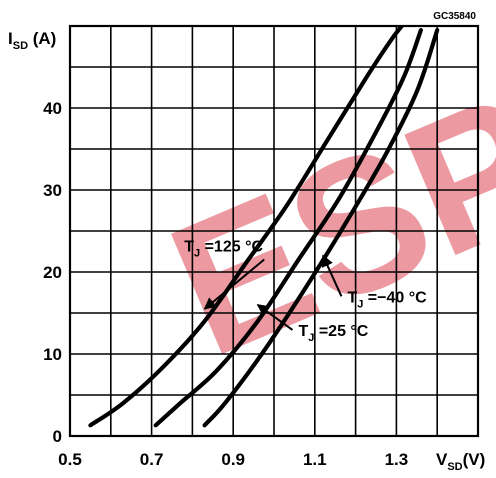 The image size is (496, 478). What do you see at coordinates (460, 461) in the screenshot?
I see `x-axis-label: VSD(V)` at bounding box center [460, 461].